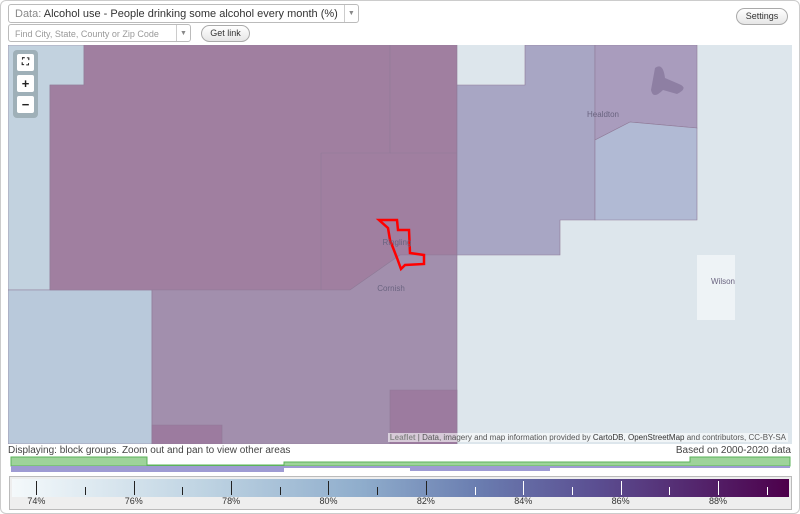  Describe the element at coordinates (36, 501) in the screenshot. I see `legend-tick-label: 74%` at that location.